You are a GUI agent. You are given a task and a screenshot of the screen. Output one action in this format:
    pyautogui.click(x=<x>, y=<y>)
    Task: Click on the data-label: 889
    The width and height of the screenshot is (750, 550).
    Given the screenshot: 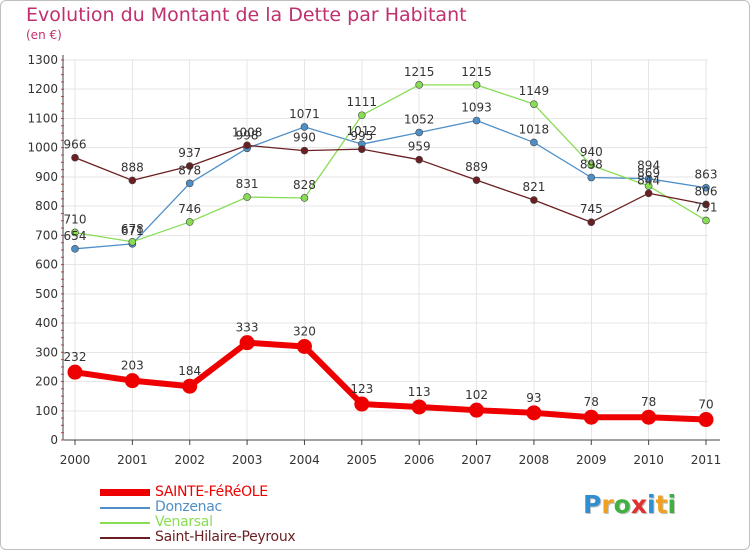 What is the action you would take?
    pyautogui.click(x=476, y=167)
    